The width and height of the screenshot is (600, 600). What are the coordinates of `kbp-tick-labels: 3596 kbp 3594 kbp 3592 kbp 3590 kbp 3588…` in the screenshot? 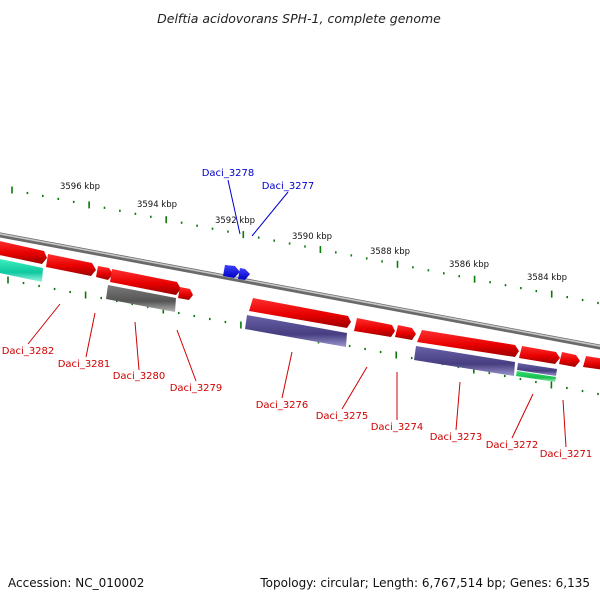 It's located at (313, 232).